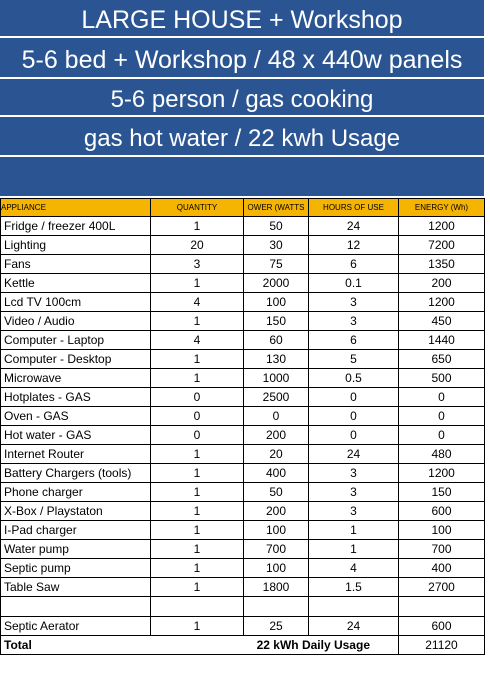 The width and height of the screenshot is (490, 677). I want to click on table-row: Phone charger 1 50 3 150, so click(242, 492).